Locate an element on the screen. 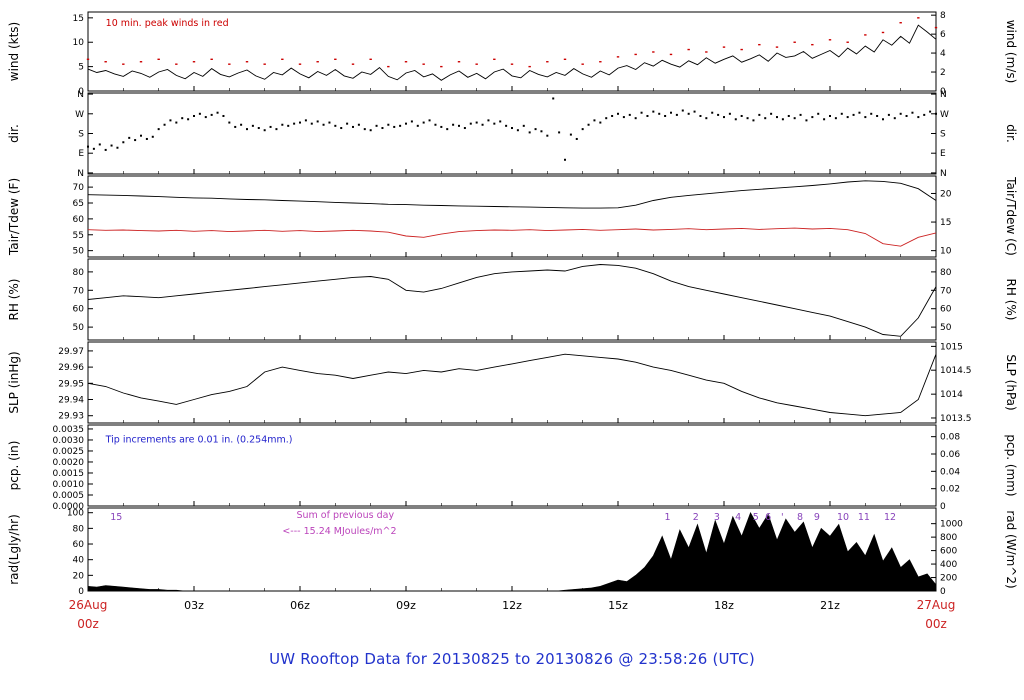 The width and height of the screenshot is (1024, 700). left-tick-label: 0.0015 is located at coordinates (69, 474).